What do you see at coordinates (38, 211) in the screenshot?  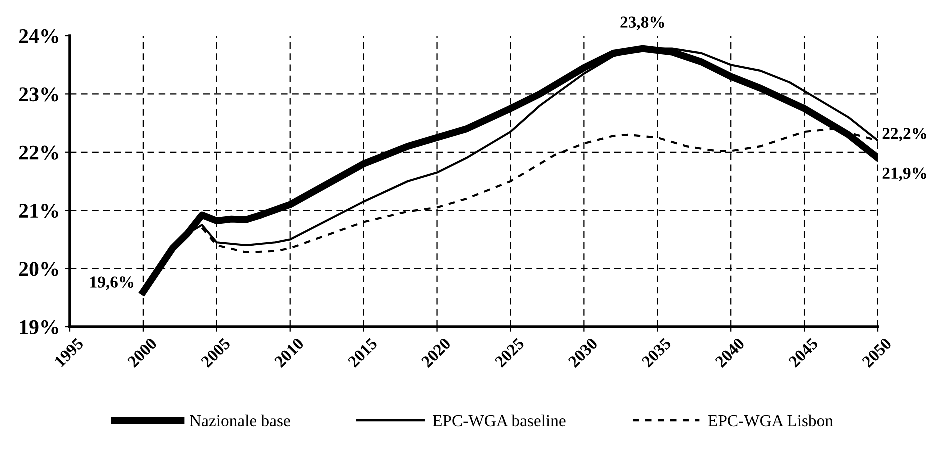 I see `y-tick-label: 21%` at bounding box center [38, 211].